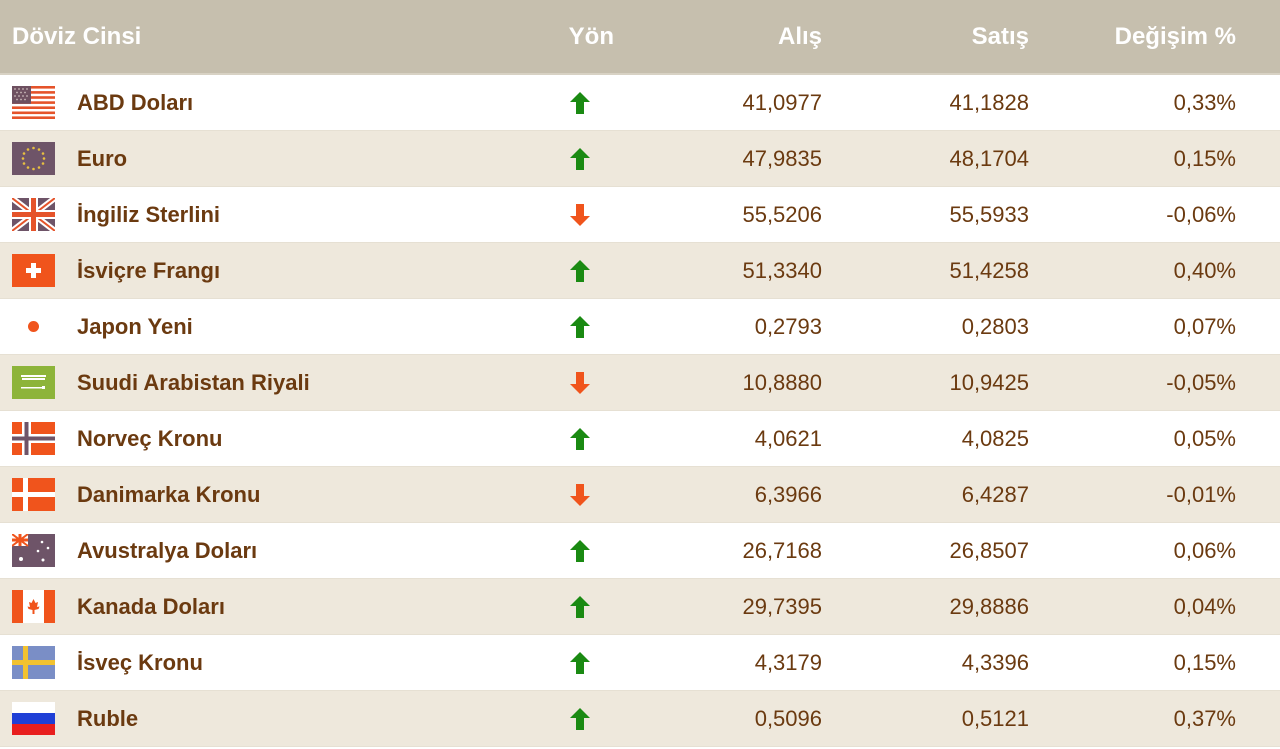 The width and height of the screenshot is (1280, 749). What do you see at coordinates (33, 494) in the screenshot?
I see `dk-flag-icon` at bounding box center [33, 494].